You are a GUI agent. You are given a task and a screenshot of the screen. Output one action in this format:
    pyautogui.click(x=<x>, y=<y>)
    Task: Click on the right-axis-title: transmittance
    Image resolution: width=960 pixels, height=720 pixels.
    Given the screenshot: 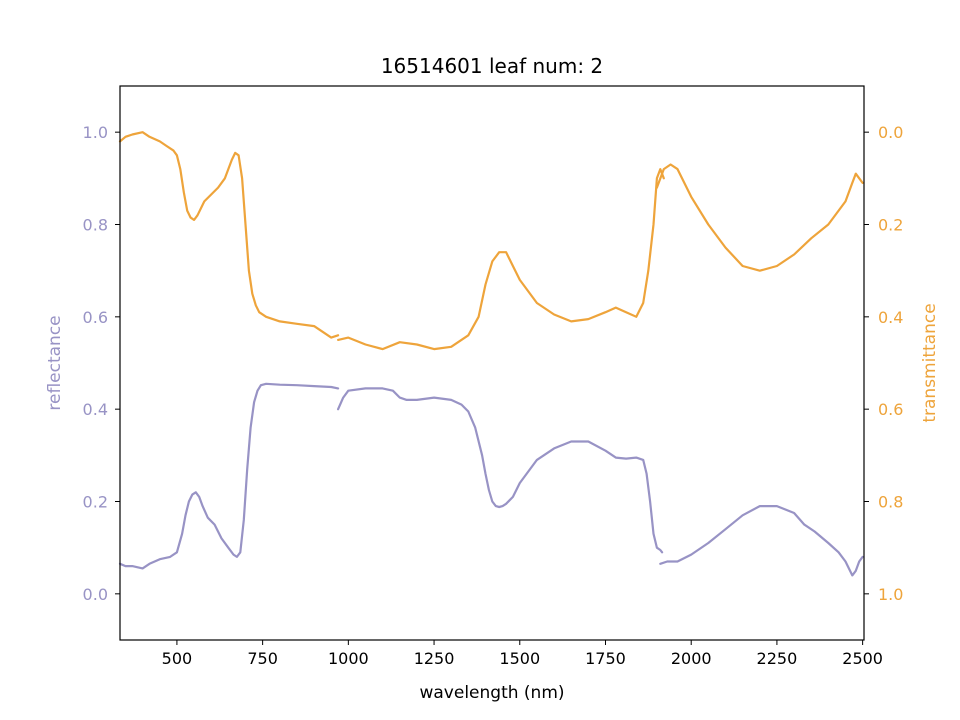 What is the action you would take?
    pyautogui.click(x=930, y=362)
    